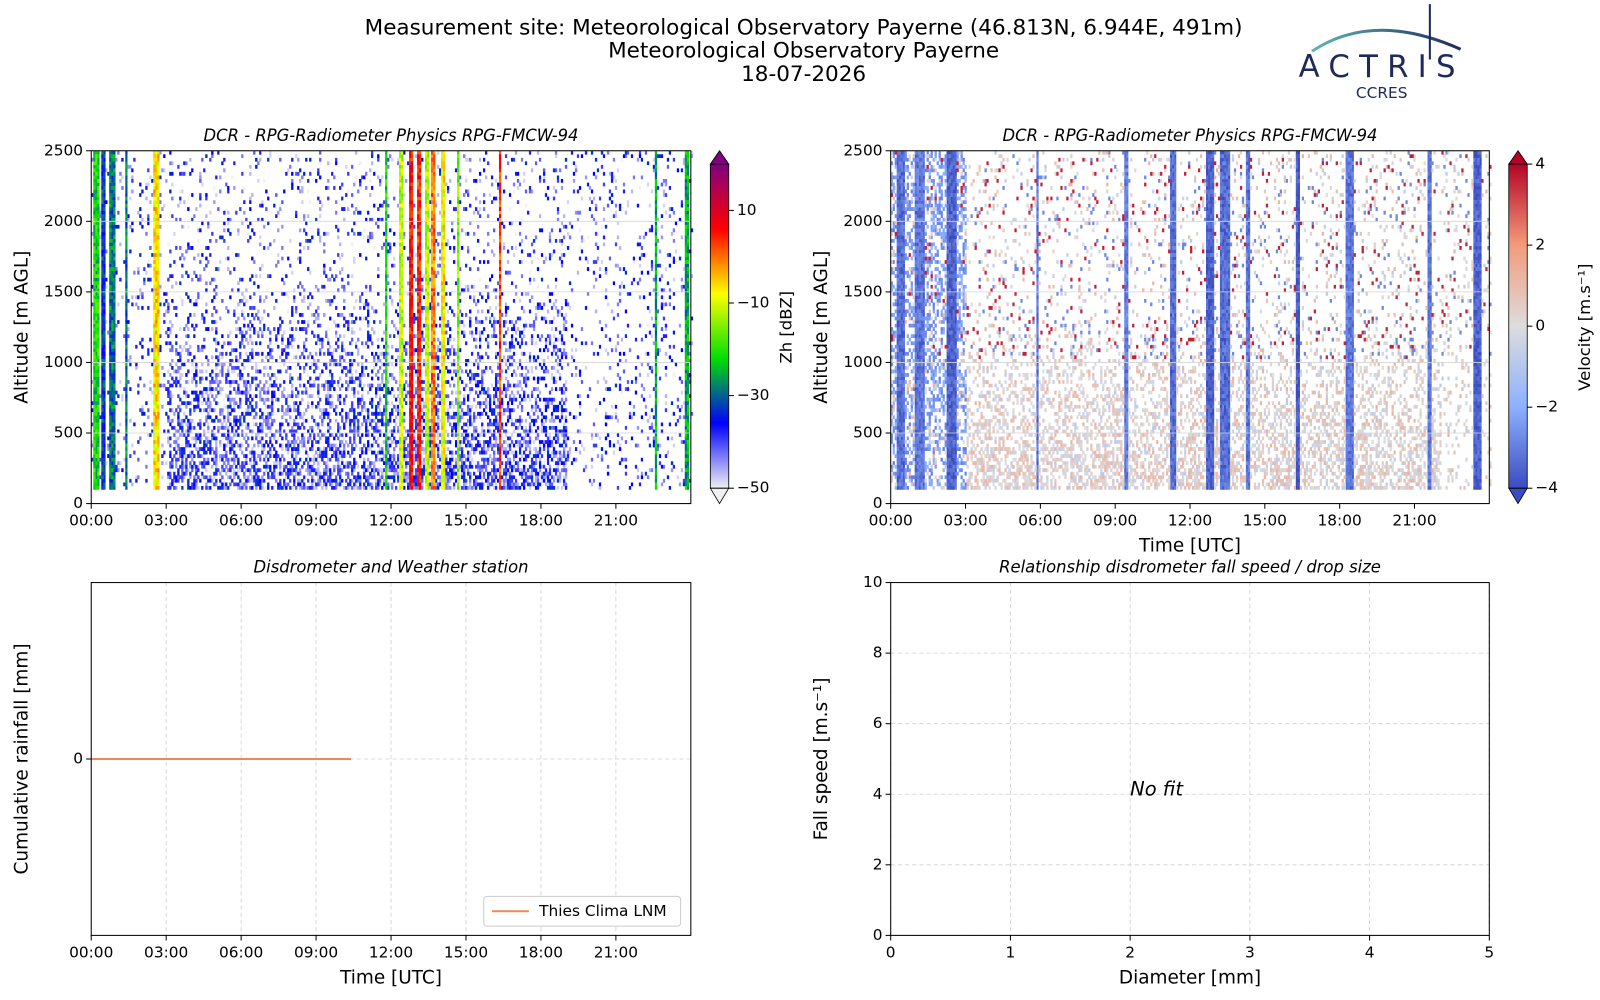  Describe the element at coordinates (753, 395) in the screenshot. I see `colorbar-tick-label: −30` at that location.